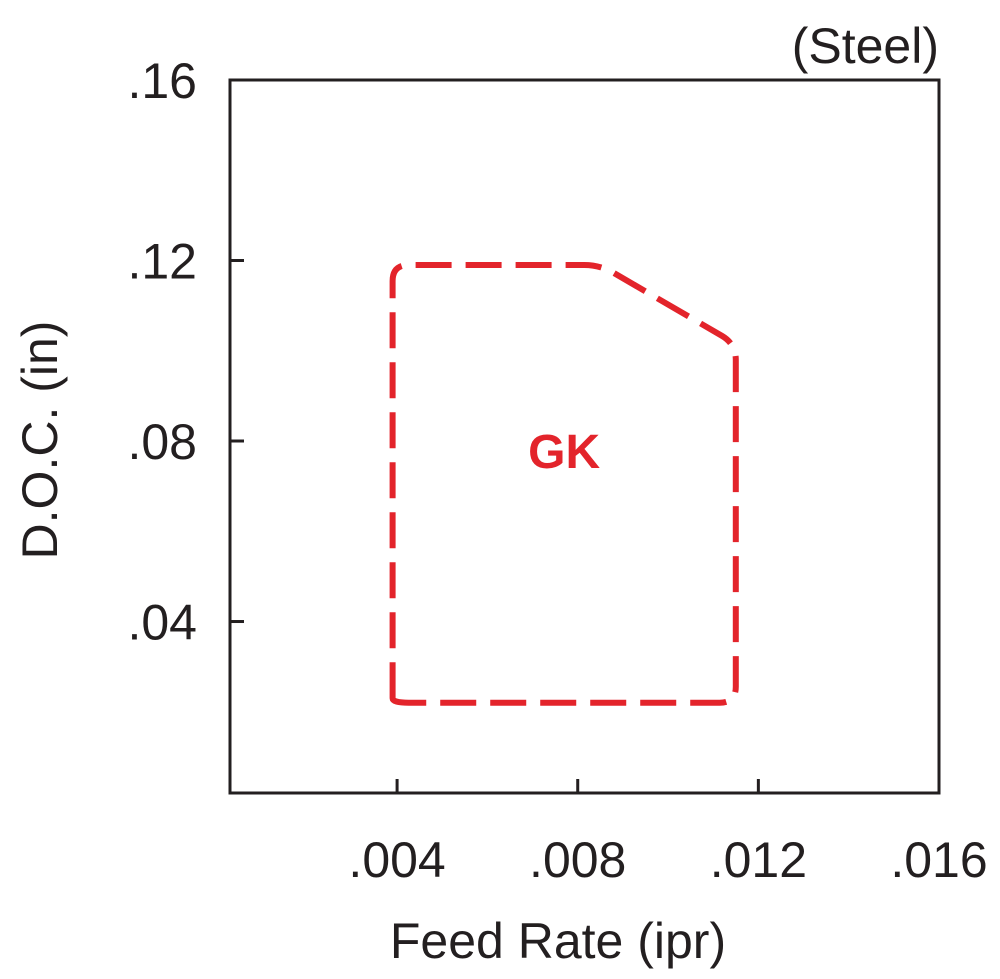 This screenshot has width=1000, height=979. What do you see at coordinates (577, 860) in the screenshot?
I see `x-tick-label: .008` at bounding box center [577, 860].